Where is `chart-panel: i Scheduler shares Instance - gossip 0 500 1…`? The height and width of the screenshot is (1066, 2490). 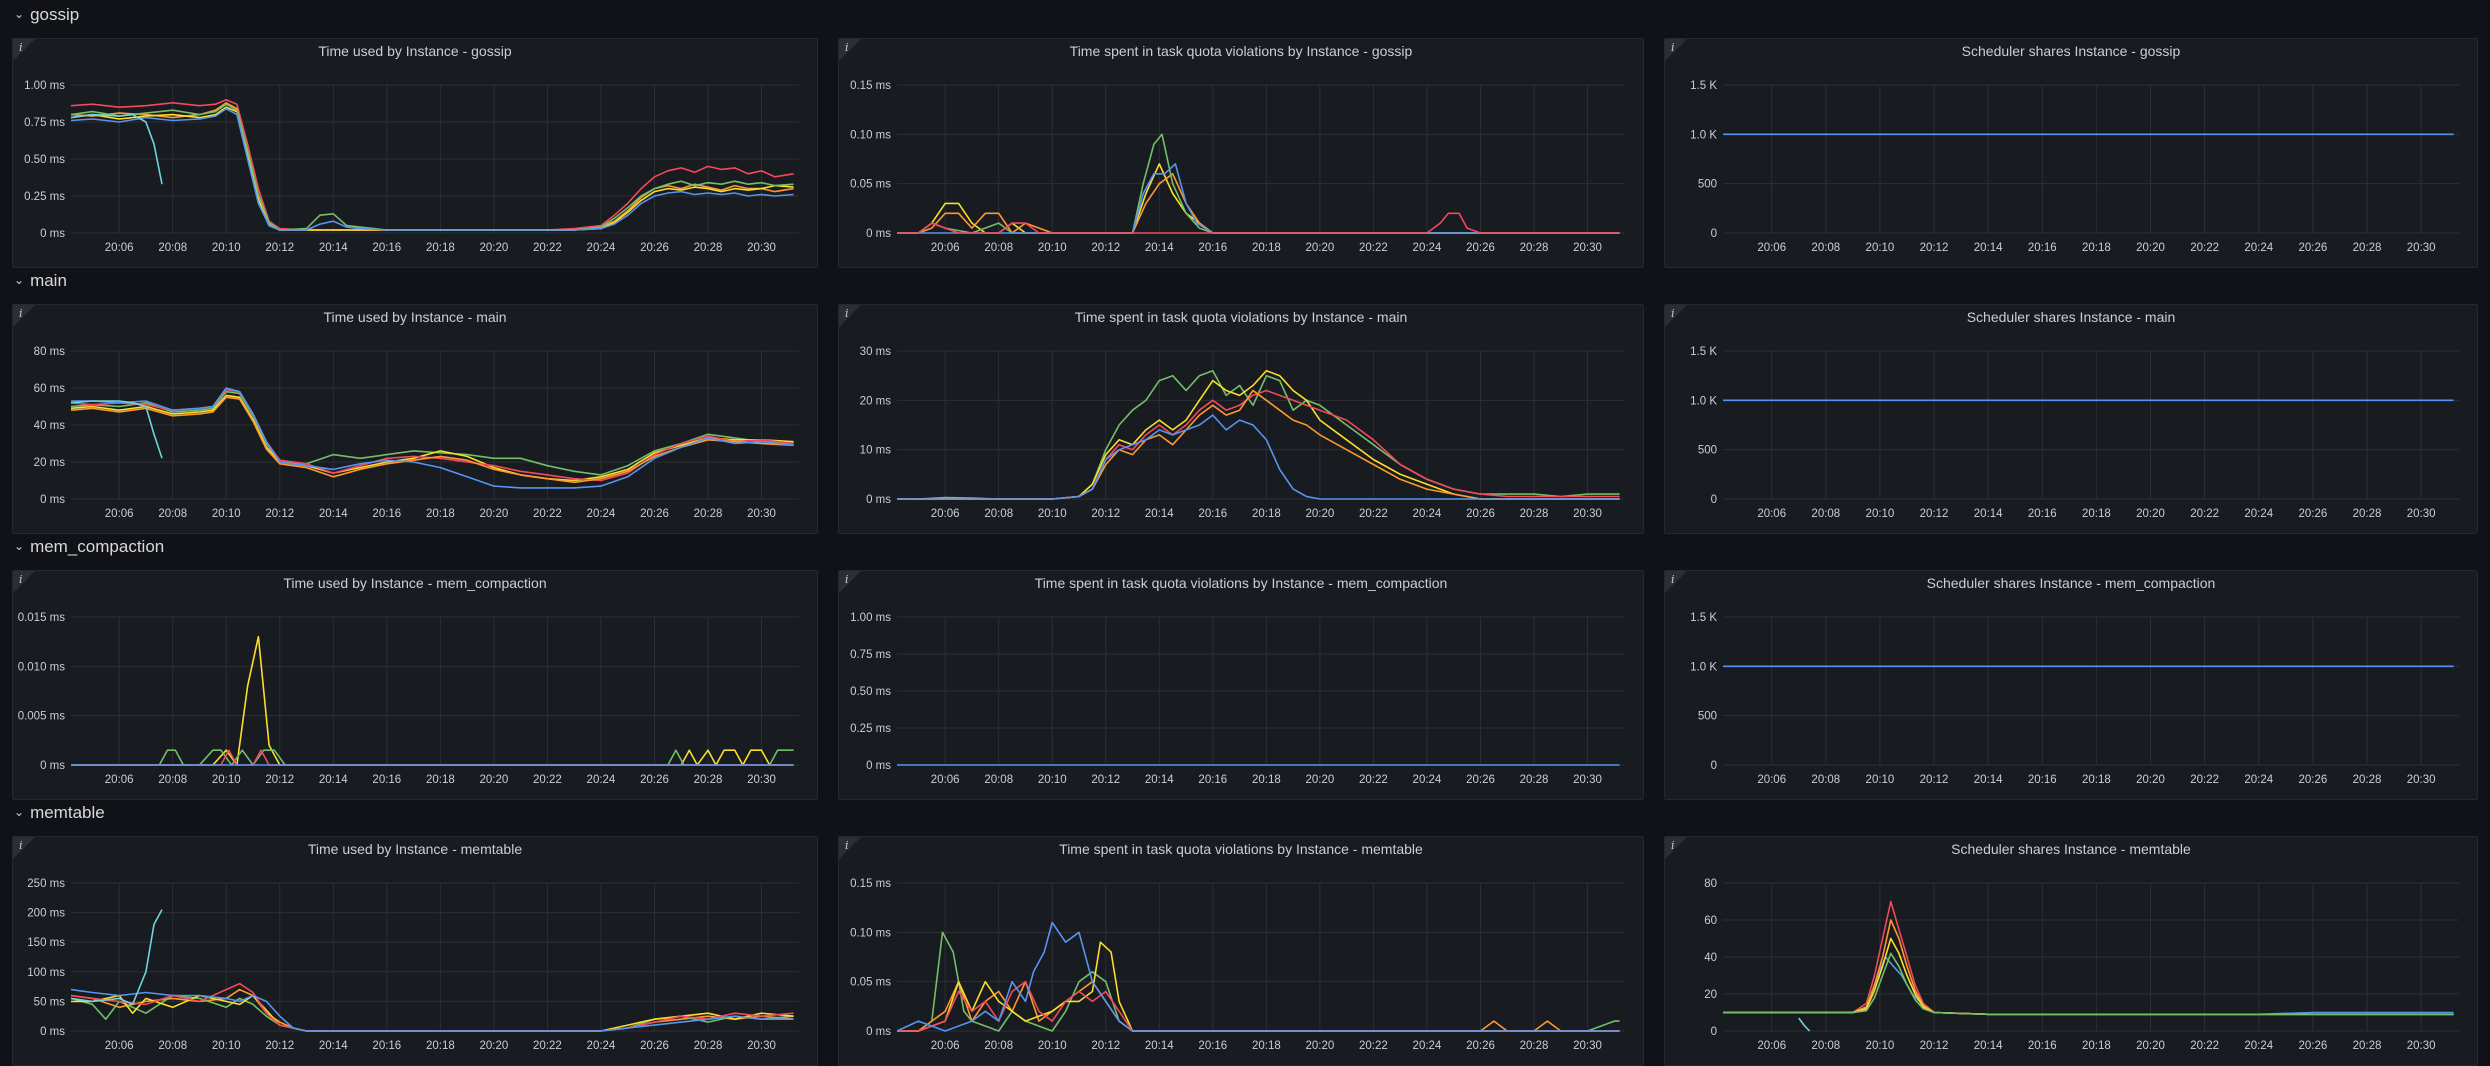
chart-panel: i Scheduler shares Instance - gossip 0 500 1… is located at coordinates (2071, 153).